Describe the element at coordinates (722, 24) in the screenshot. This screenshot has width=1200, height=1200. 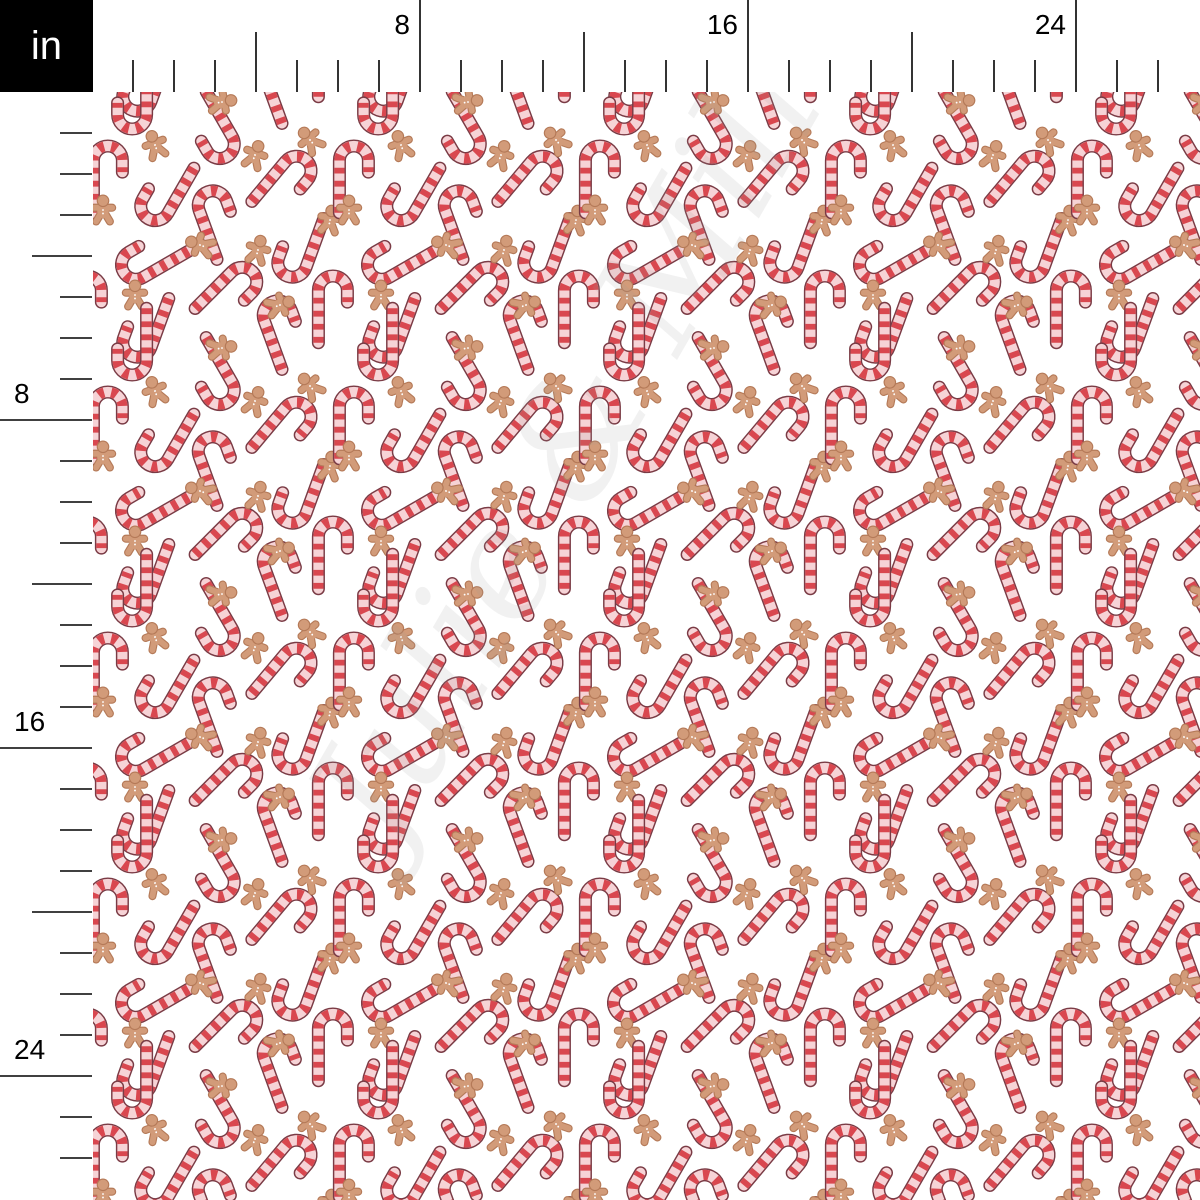
I see `top-ruler-label: 16` at that location.